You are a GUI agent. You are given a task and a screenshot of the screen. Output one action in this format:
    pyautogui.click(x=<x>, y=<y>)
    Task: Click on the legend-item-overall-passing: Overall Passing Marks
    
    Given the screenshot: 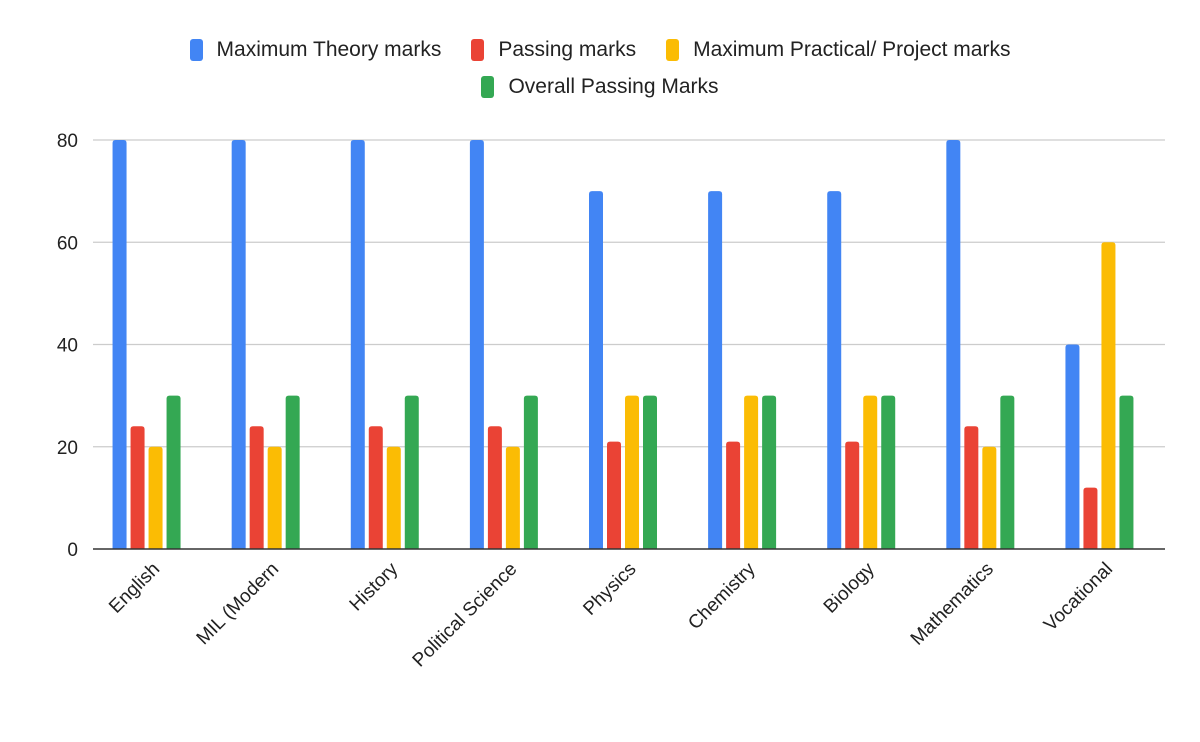 What is the action you would take?
    pyautogui.click(x=600, y=87)
    